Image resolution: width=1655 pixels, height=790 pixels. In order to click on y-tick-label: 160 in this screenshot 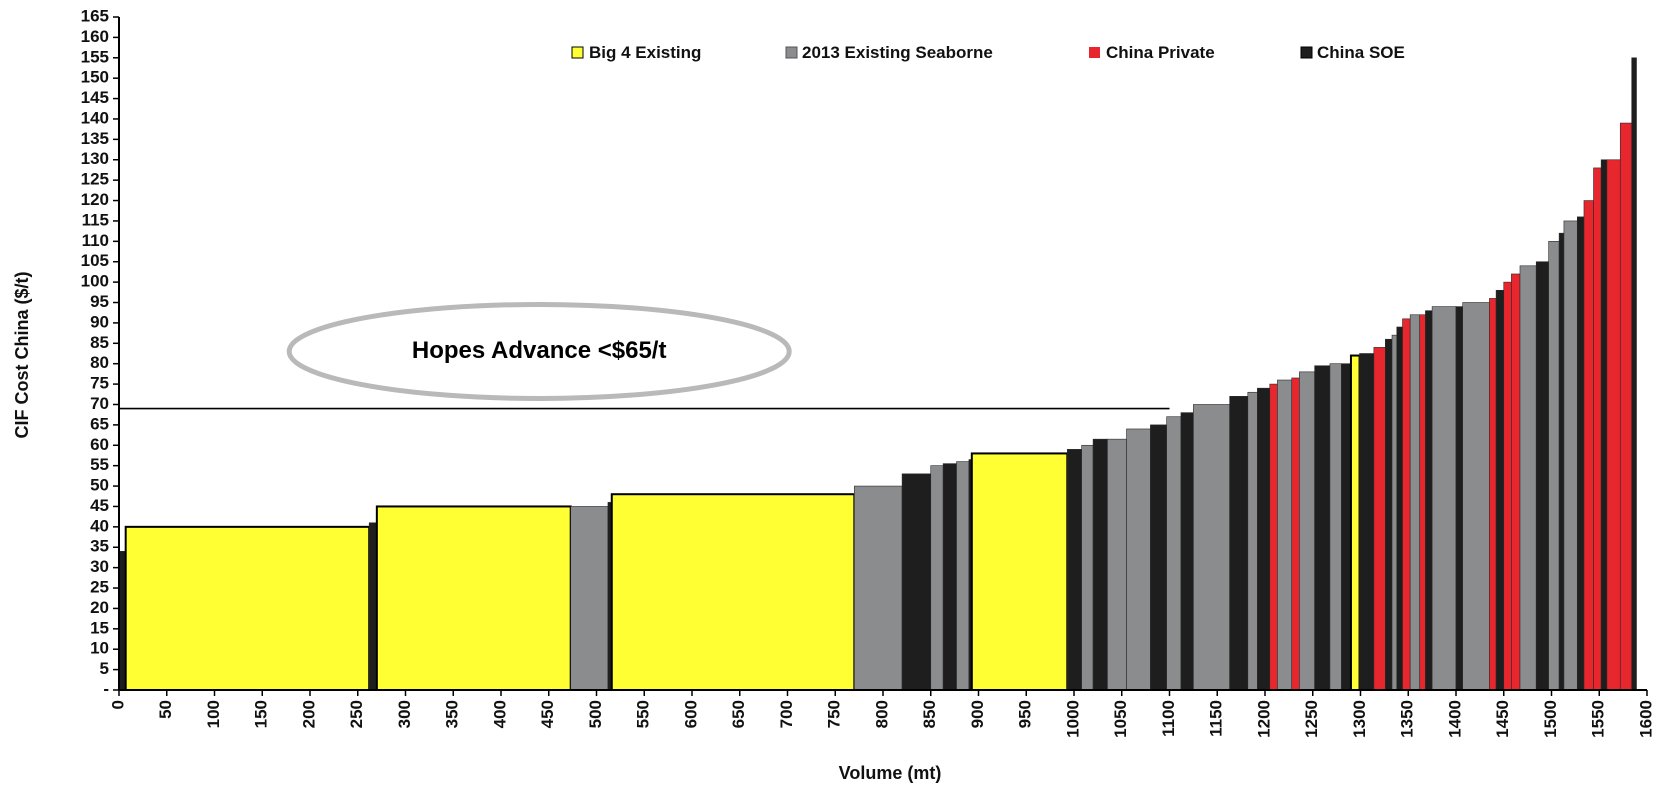, I will do `click(95, 36)`.